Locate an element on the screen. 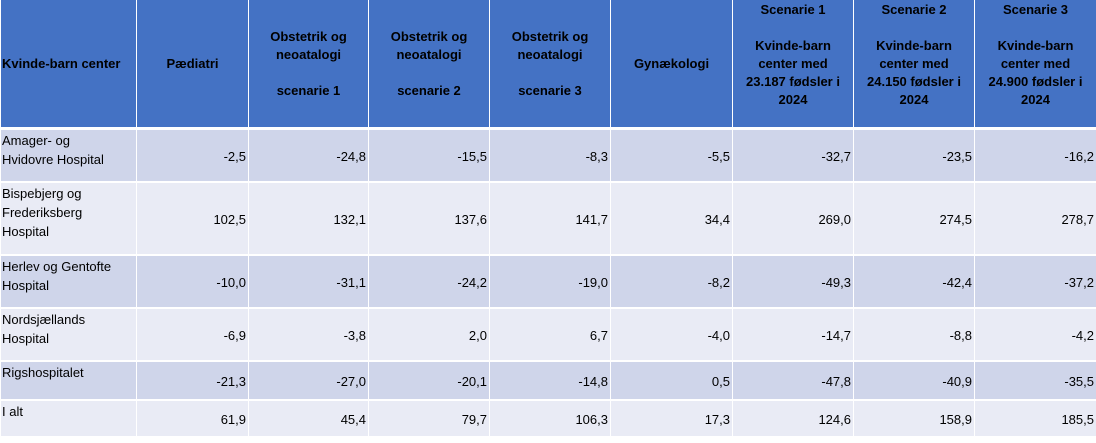 This screenshot has height=443, width=1096. row-label-line: Hvidovre Hospital is located at coordinates (53, 159).